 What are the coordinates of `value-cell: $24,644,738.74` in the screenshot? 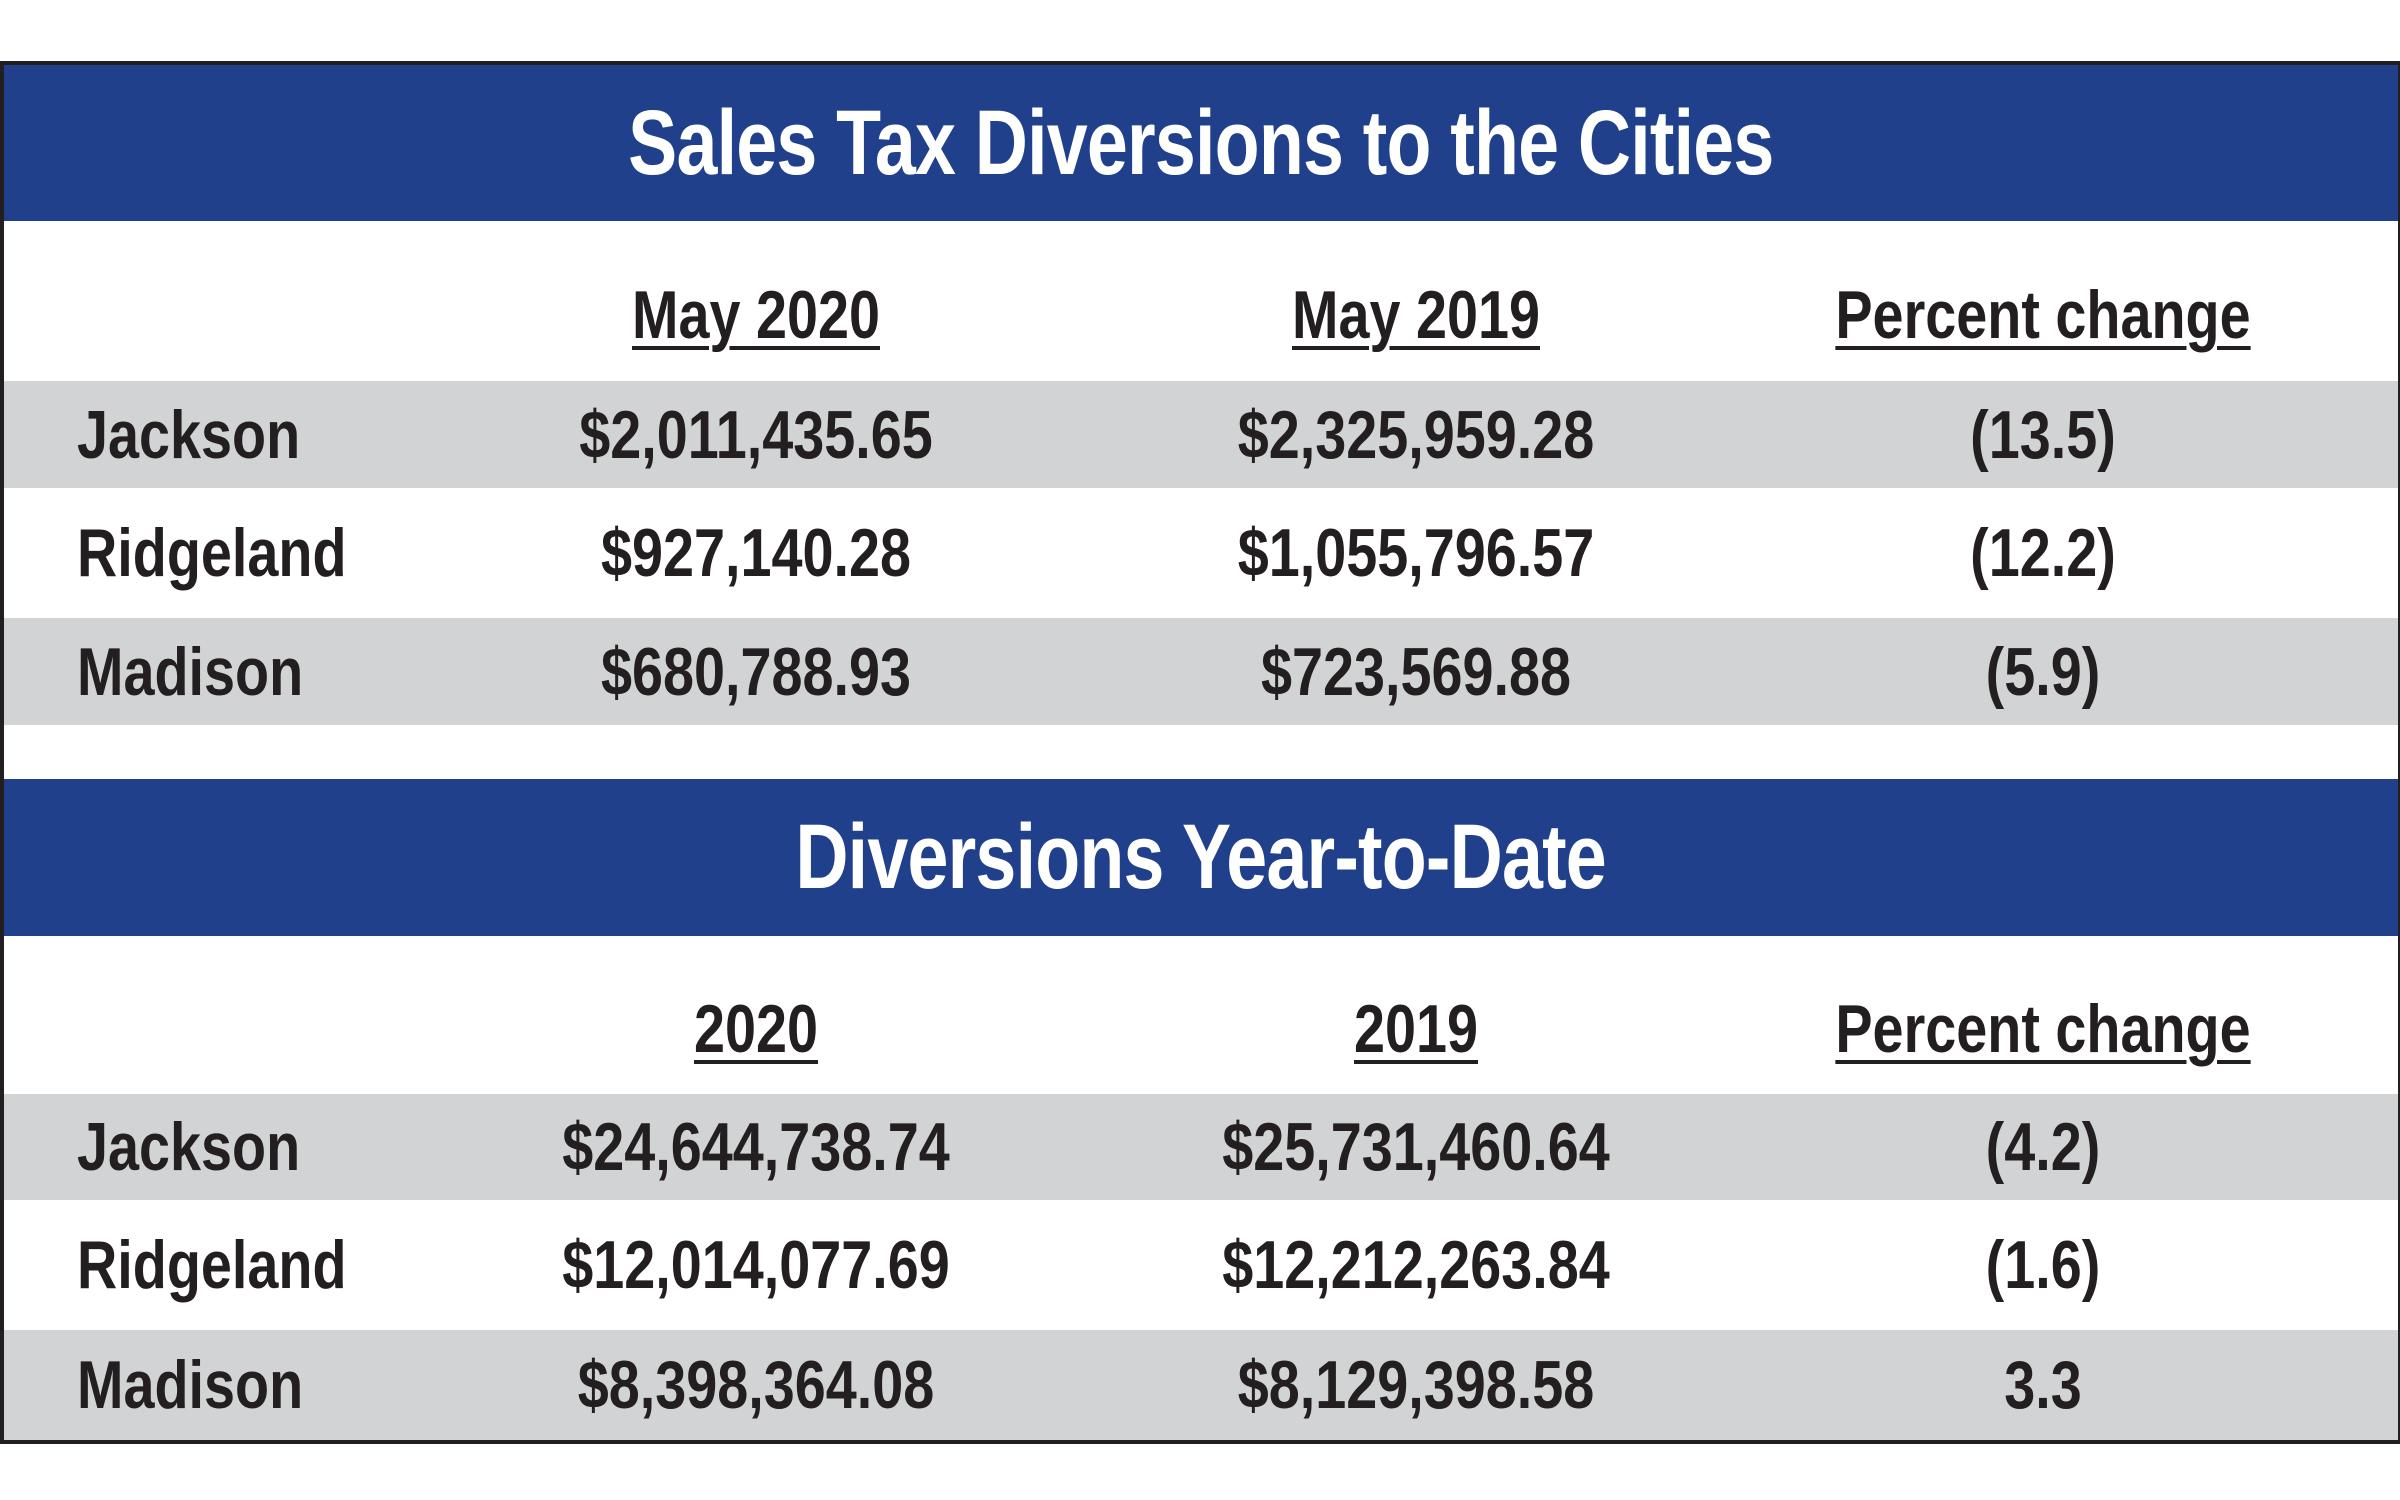 It's located at (756, 1147).